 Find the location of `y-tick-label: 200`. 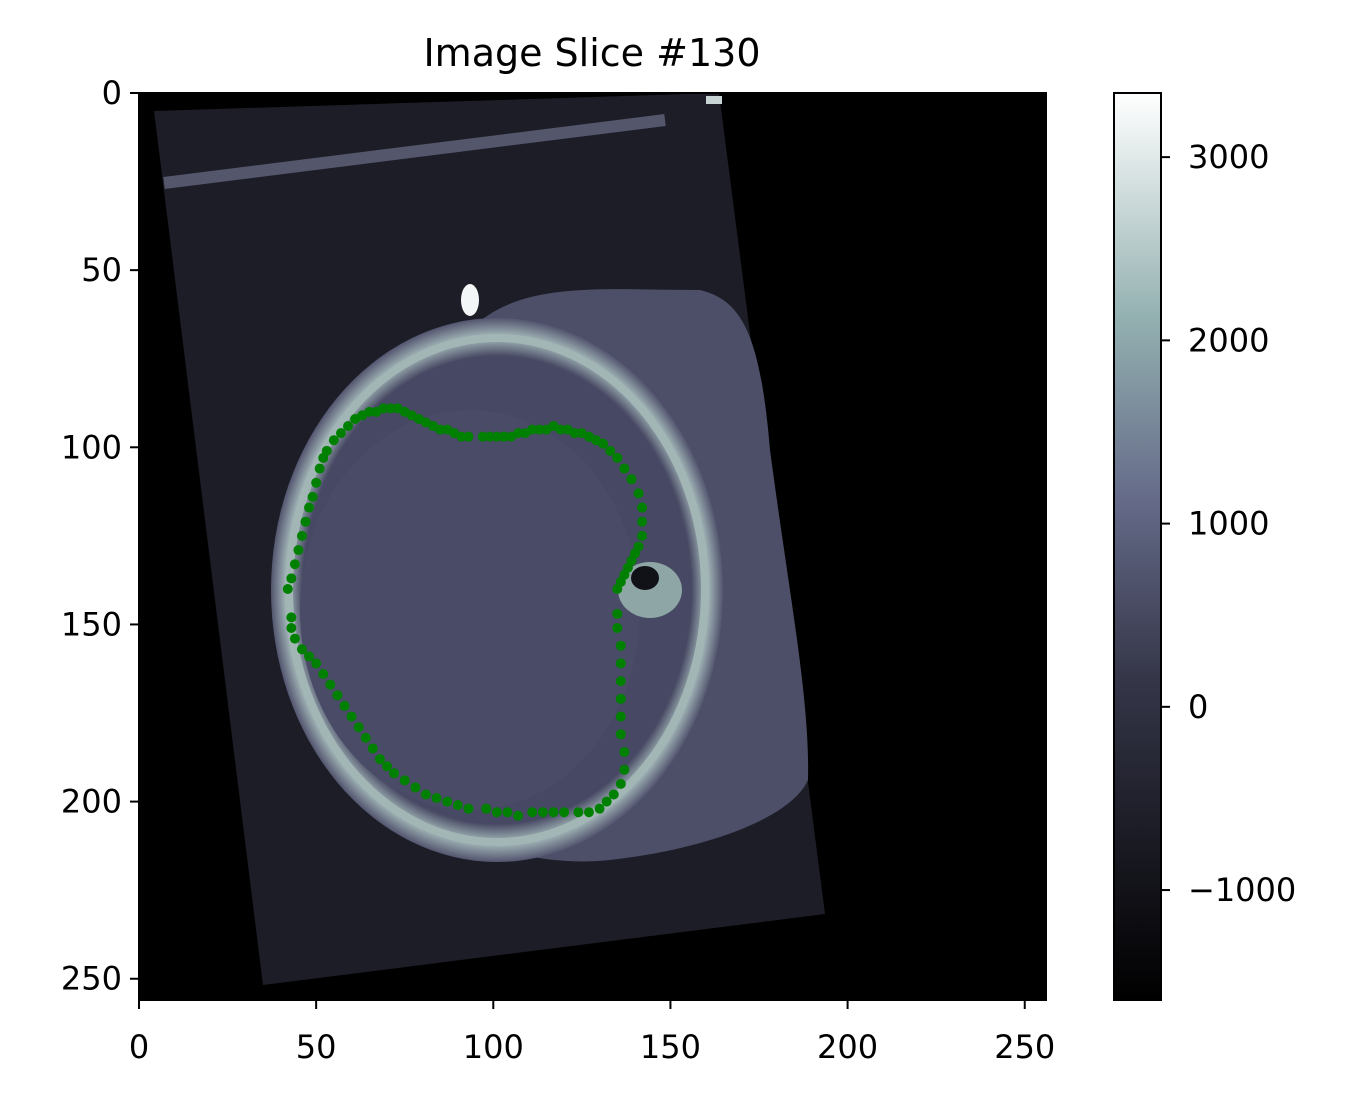

y-tick-label: 200 is located at coordinates (91, 802).